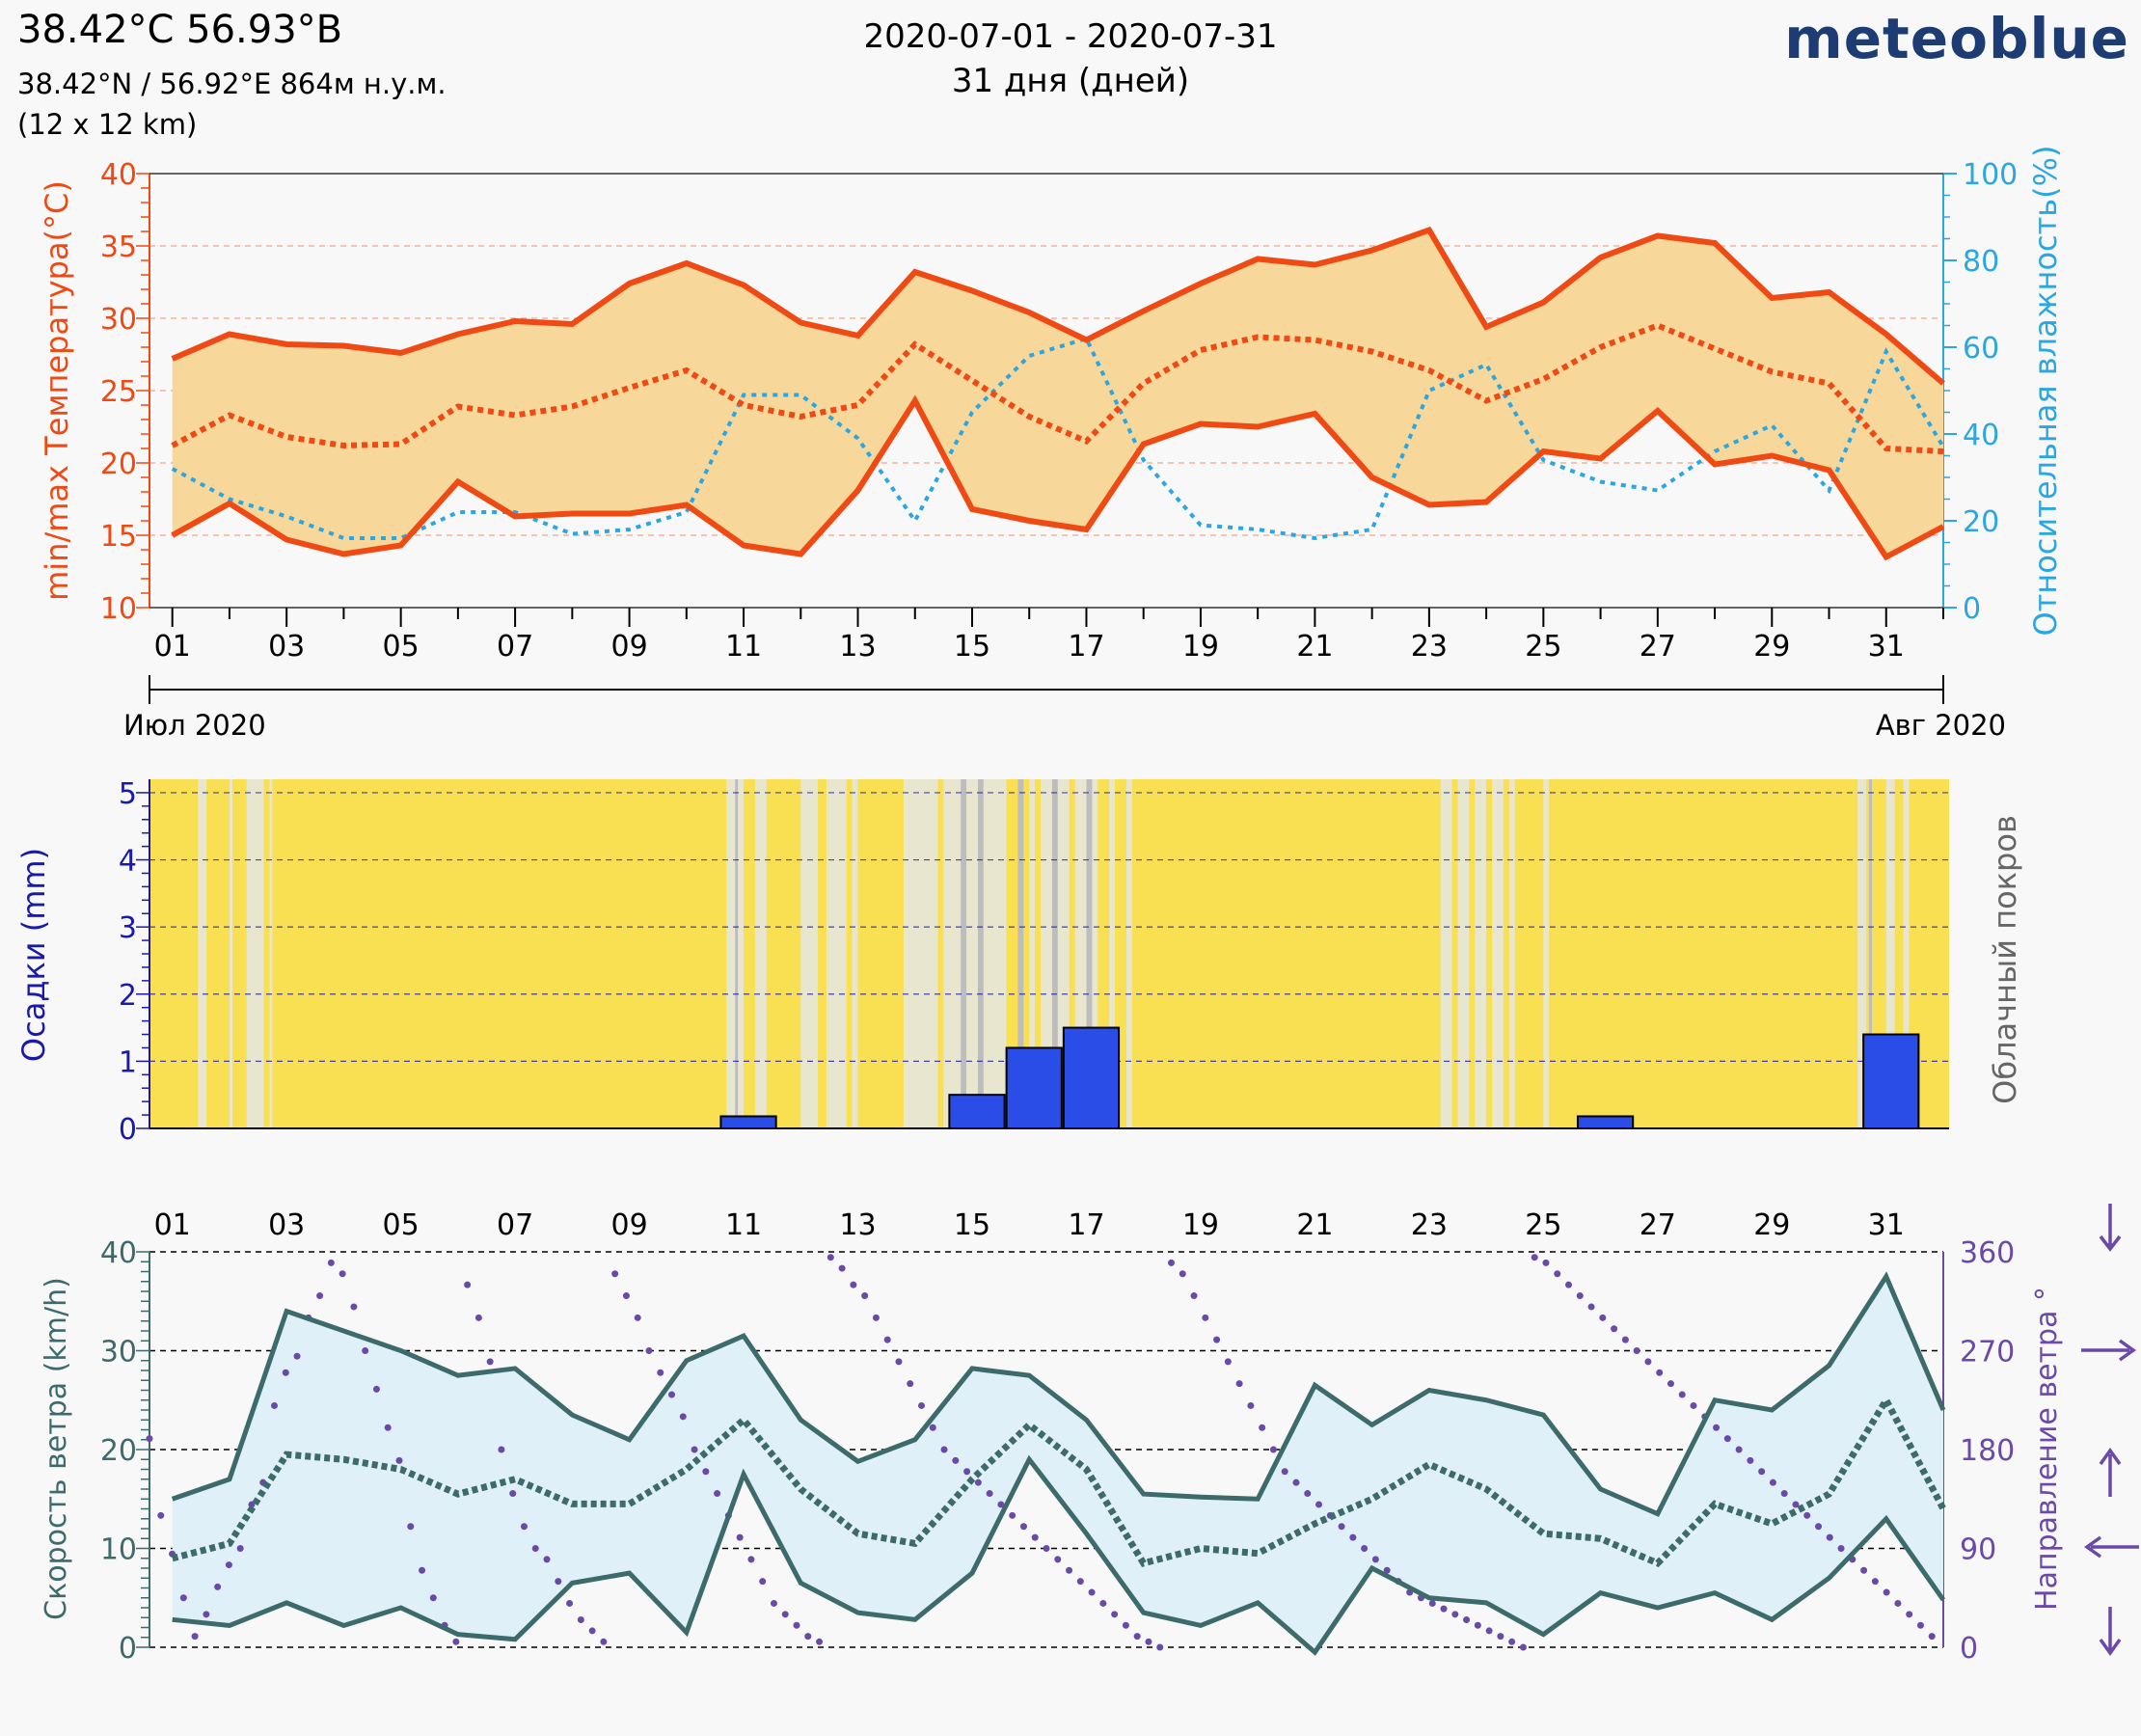 This screenshot has width=2141, height=1736. What do you see at coordinates (628, 1225) in the screenshot?
I see `wind-day-tick-label: 09` at bounding box center [628, 1225].